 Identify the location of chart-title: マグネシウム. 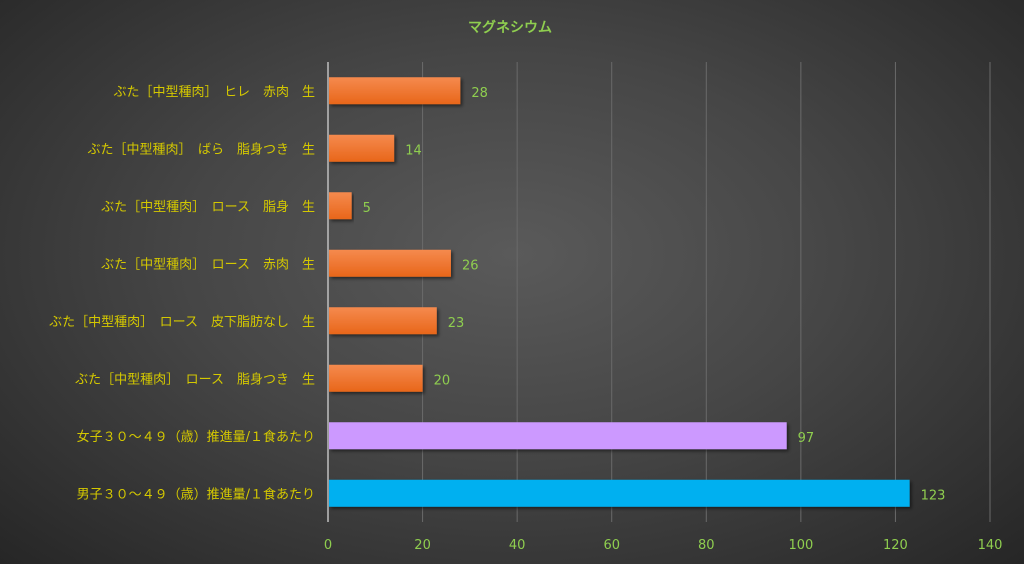
(510, 27).